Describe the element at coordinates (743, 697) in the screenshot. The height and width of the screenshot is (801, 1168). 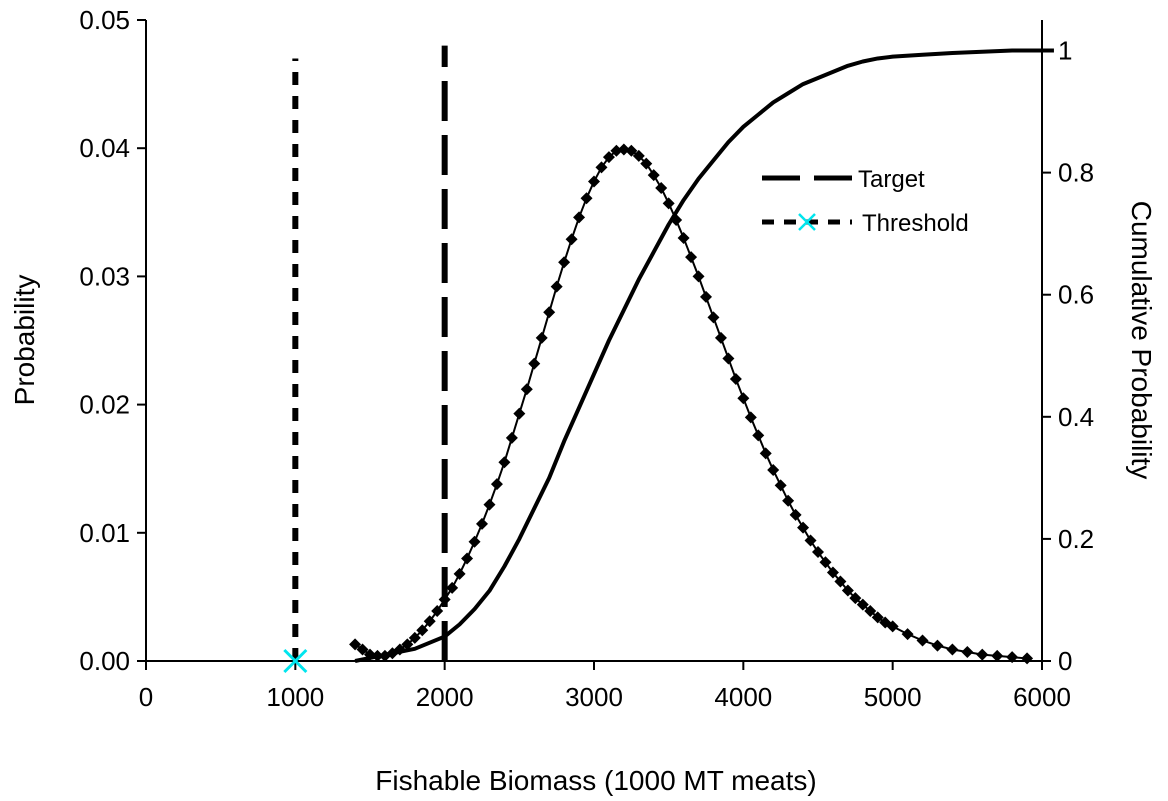
I see `x-tick-label-4: 4000` at that location.